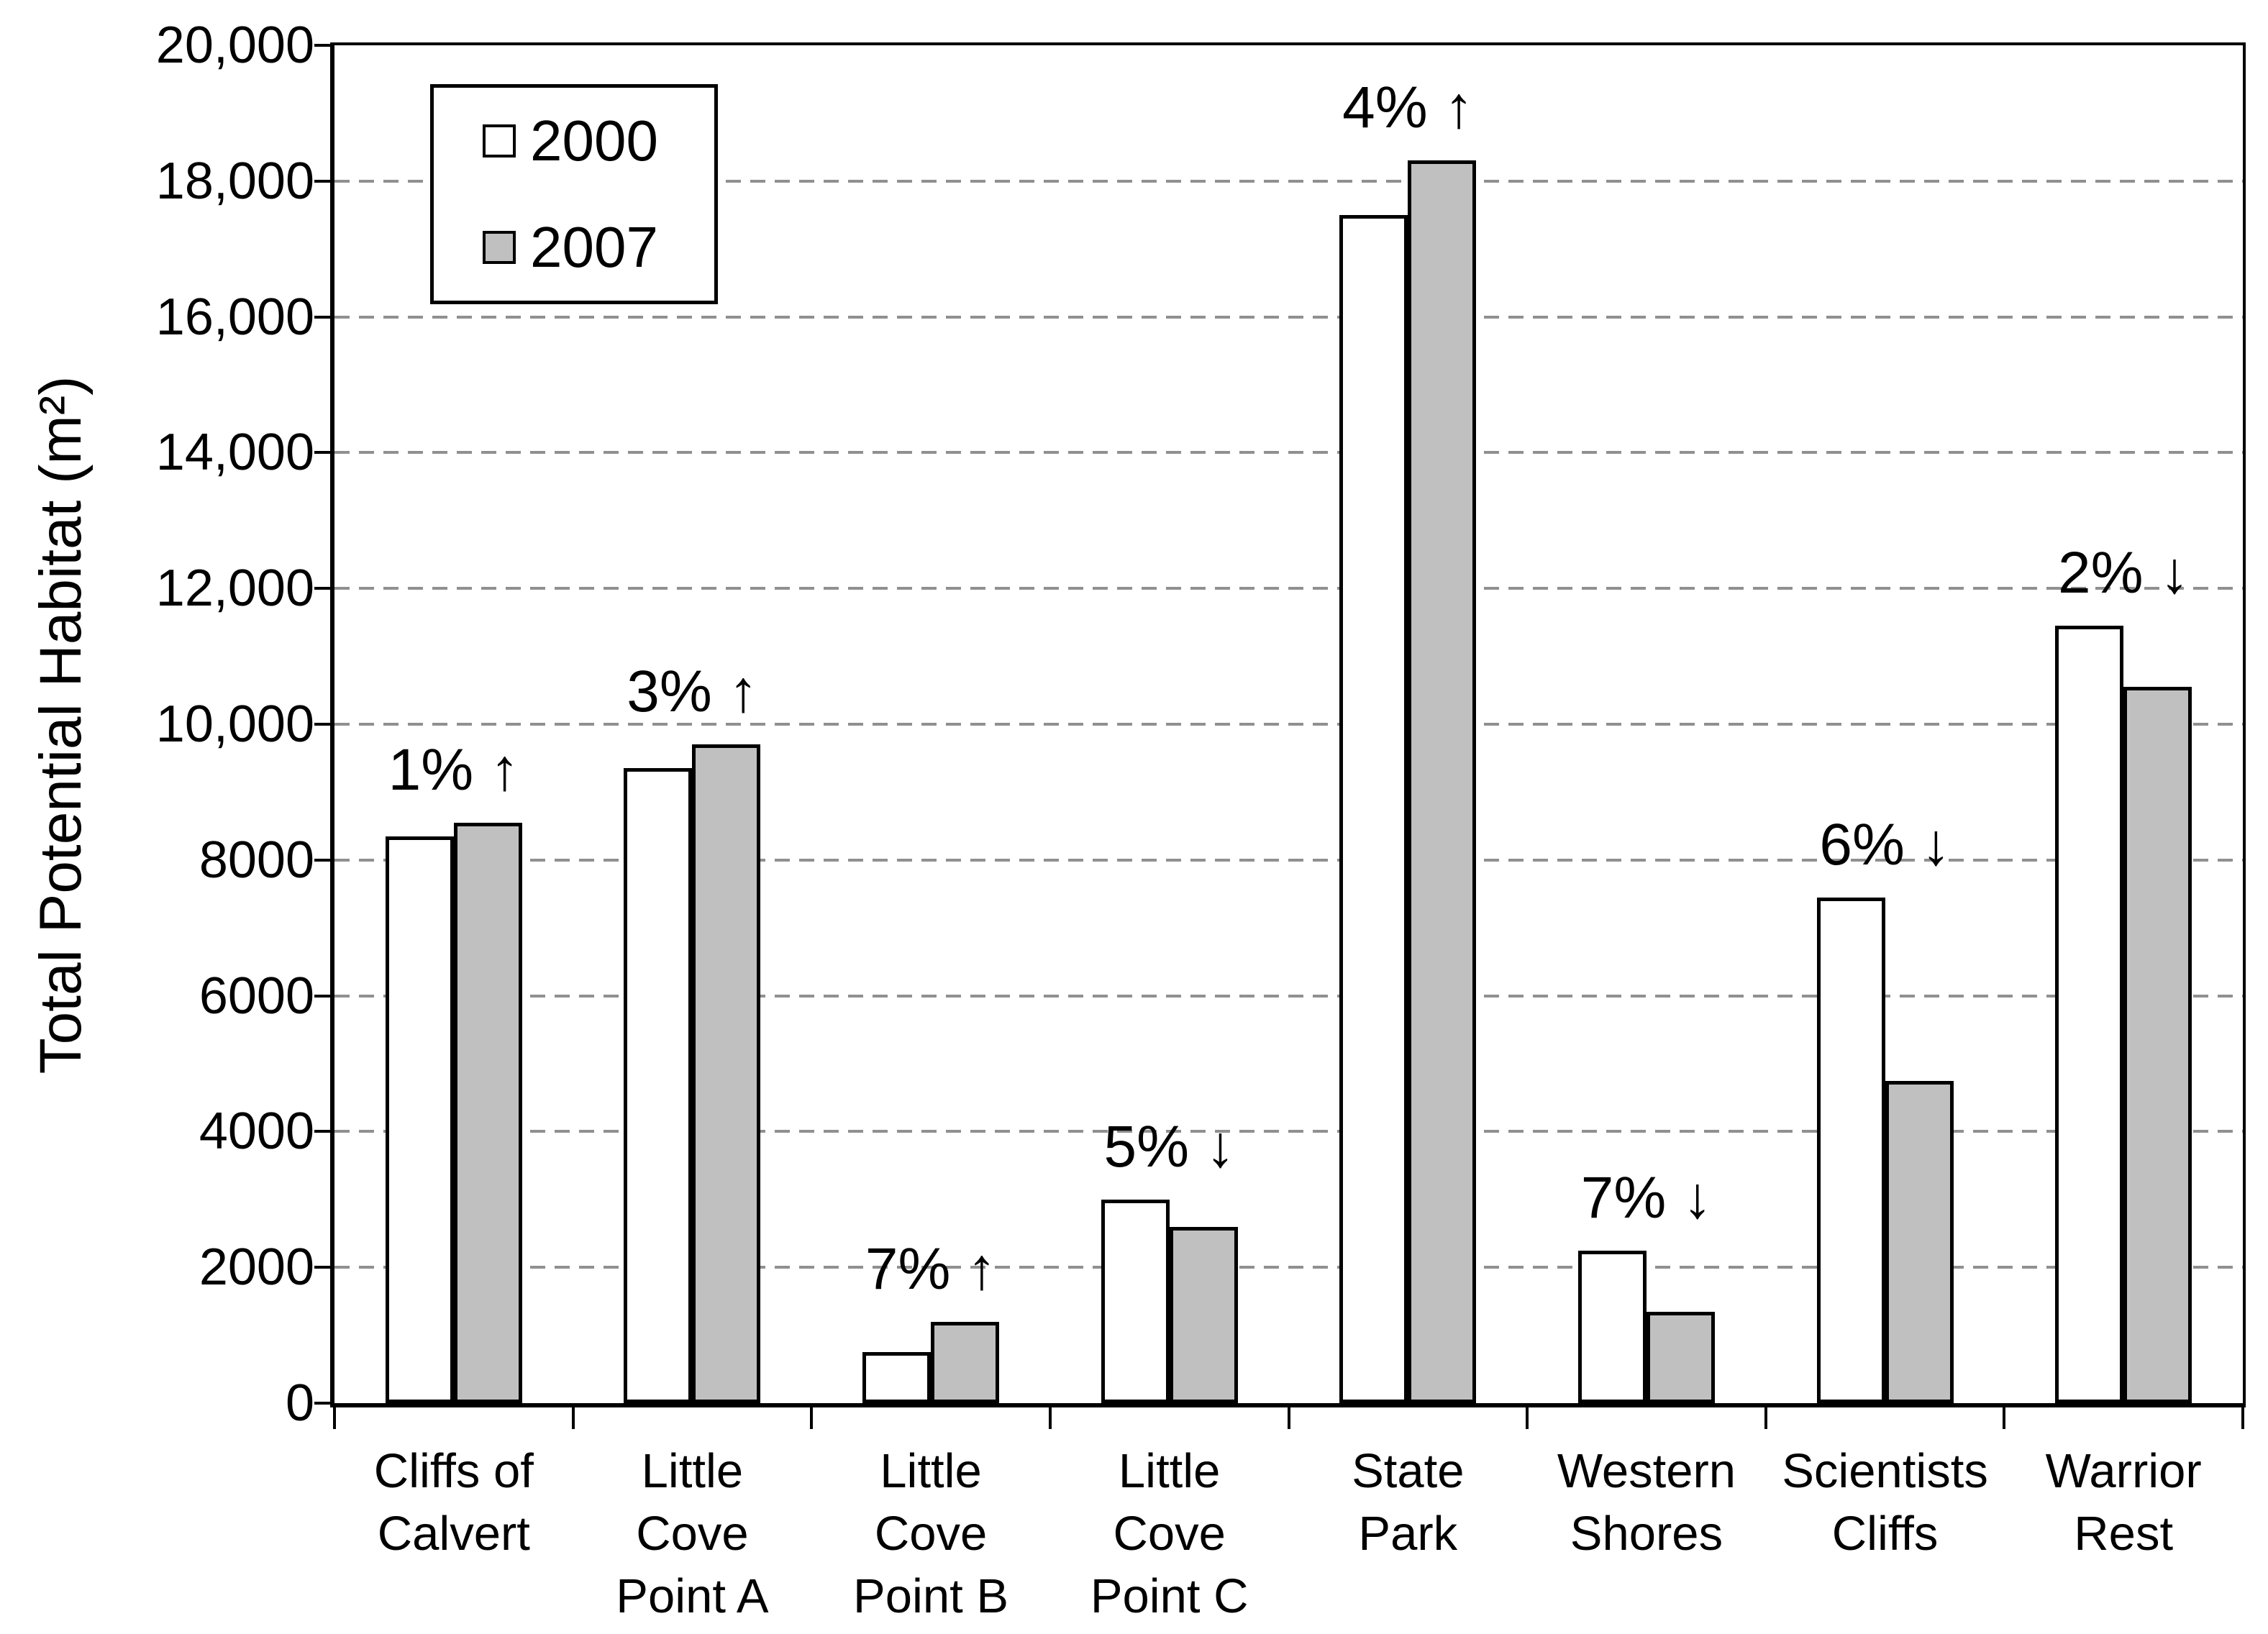 The width and height of the screenshot is (2268, 1634). Describe the element at coordinates (1136, 1301) in the screenshot. I see `bar-little-cove-point-c-2000` at that location.